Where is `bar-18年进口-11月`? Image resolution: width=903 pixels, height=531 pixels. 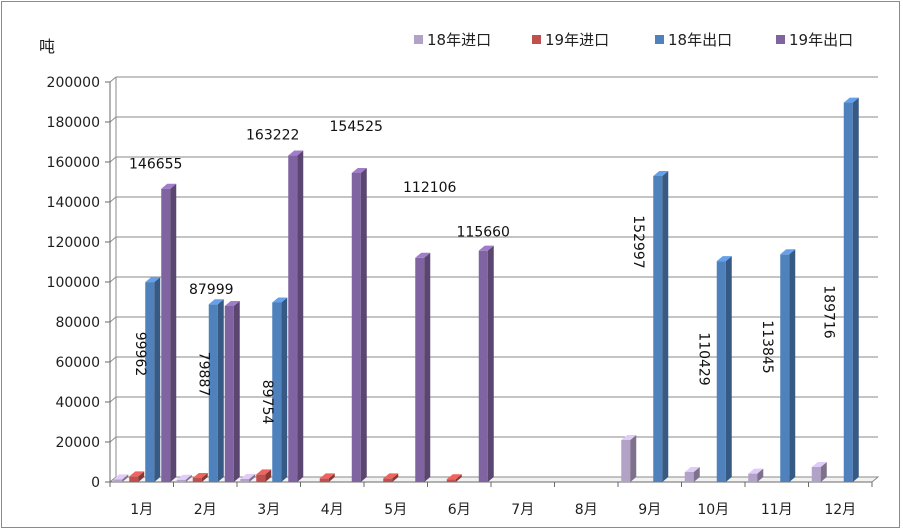 bar-18年进口-11月 is located at coordinates (756, 475).